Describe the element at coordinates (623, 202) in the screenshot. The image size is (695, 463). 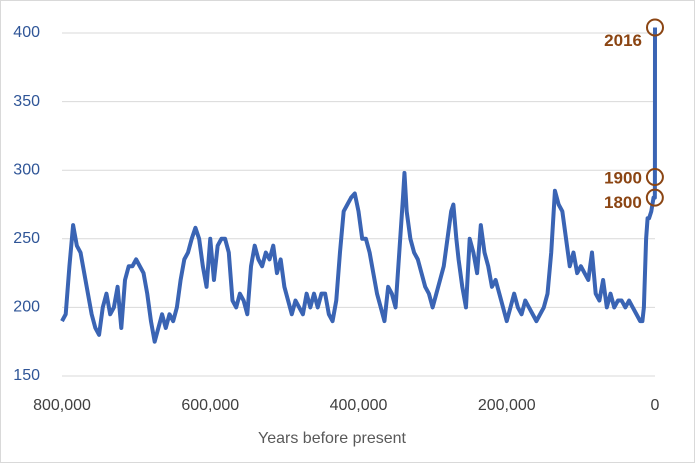
I see `annotation-label: 1800` at that location.